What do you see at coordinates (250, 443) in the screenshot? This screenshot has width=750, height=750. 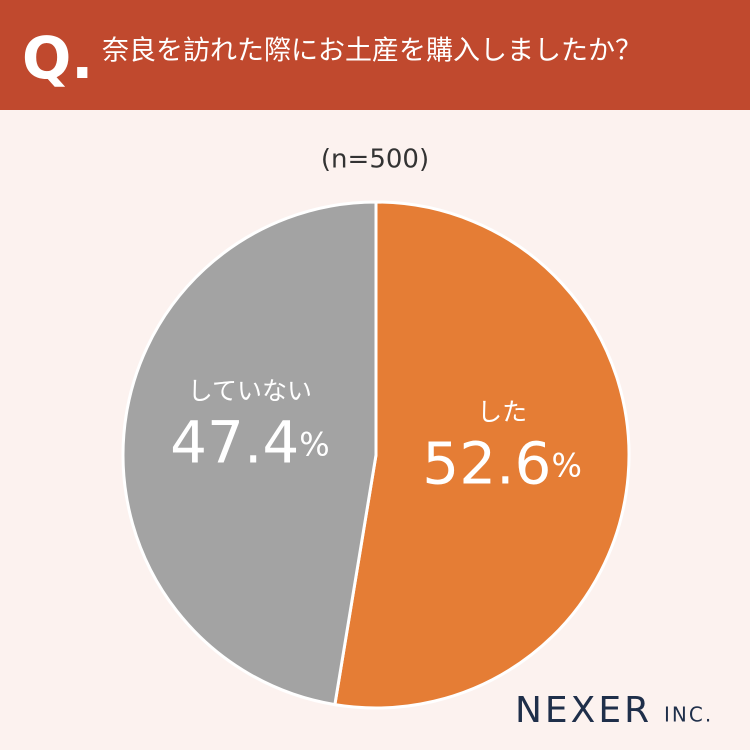 I see `slice-value-label: 47.4%` at bounding box center [250, 443].